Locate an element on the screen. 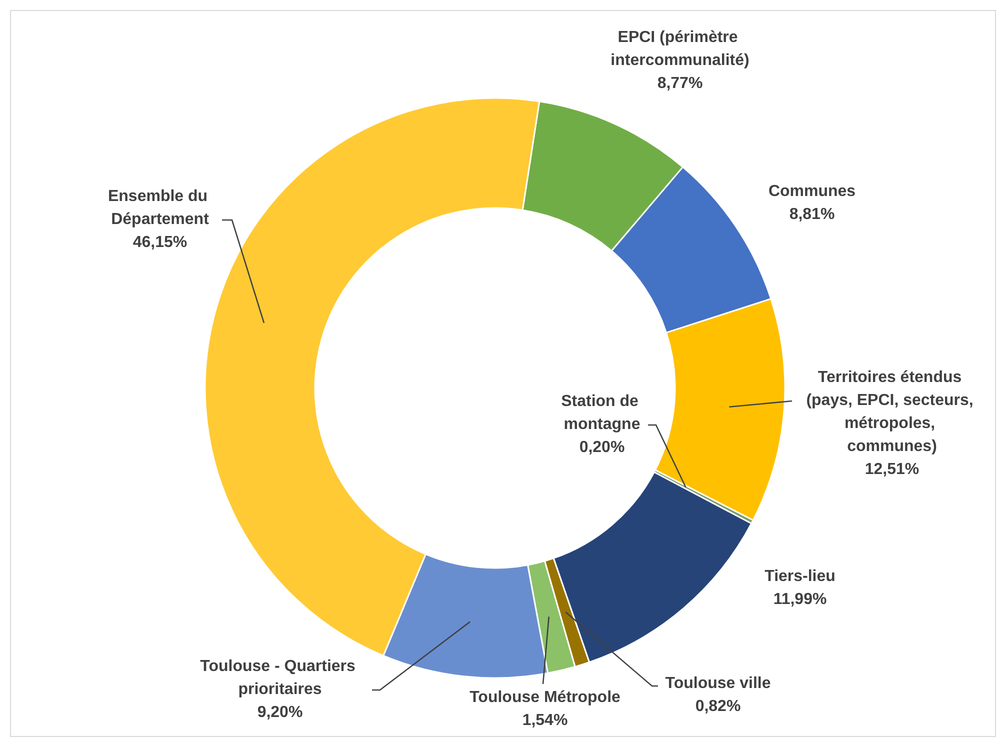  slice-label: Toulouse Métropole is located at coordinates (545, 697).